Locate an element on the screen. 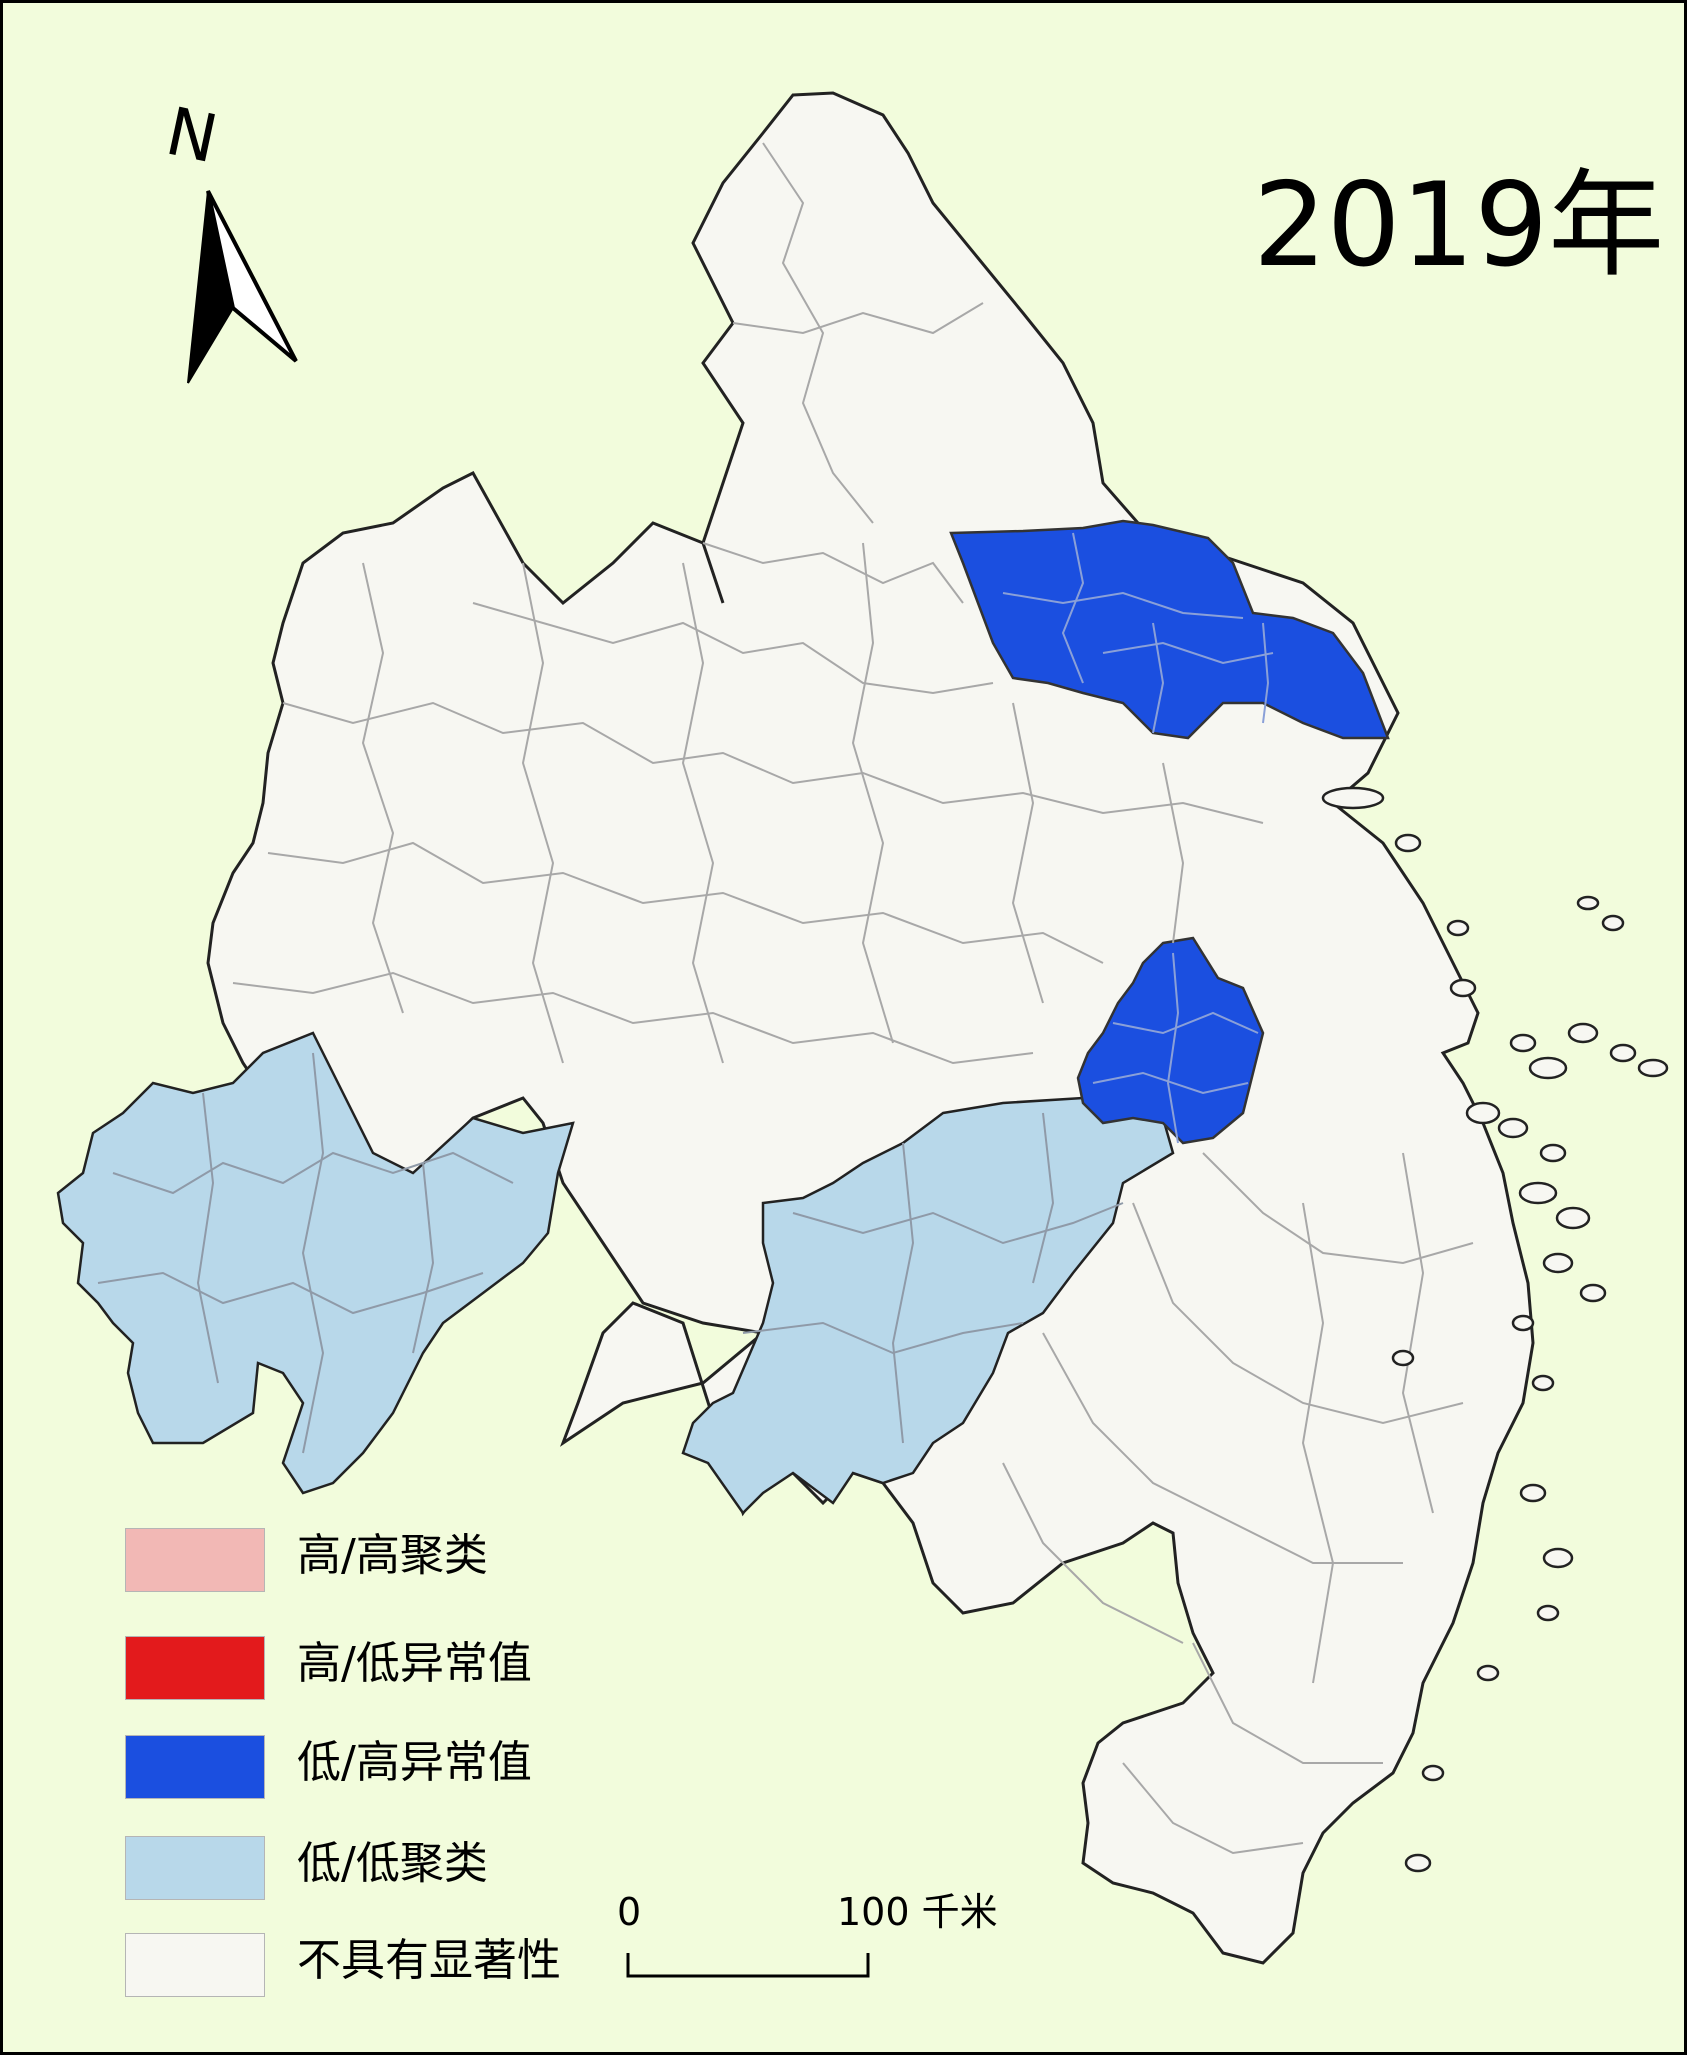 The width and height of the screenshot is (1687, 2055). legend-label-not-significant: 不具有显著性 is located at coordinates (429, 1960).